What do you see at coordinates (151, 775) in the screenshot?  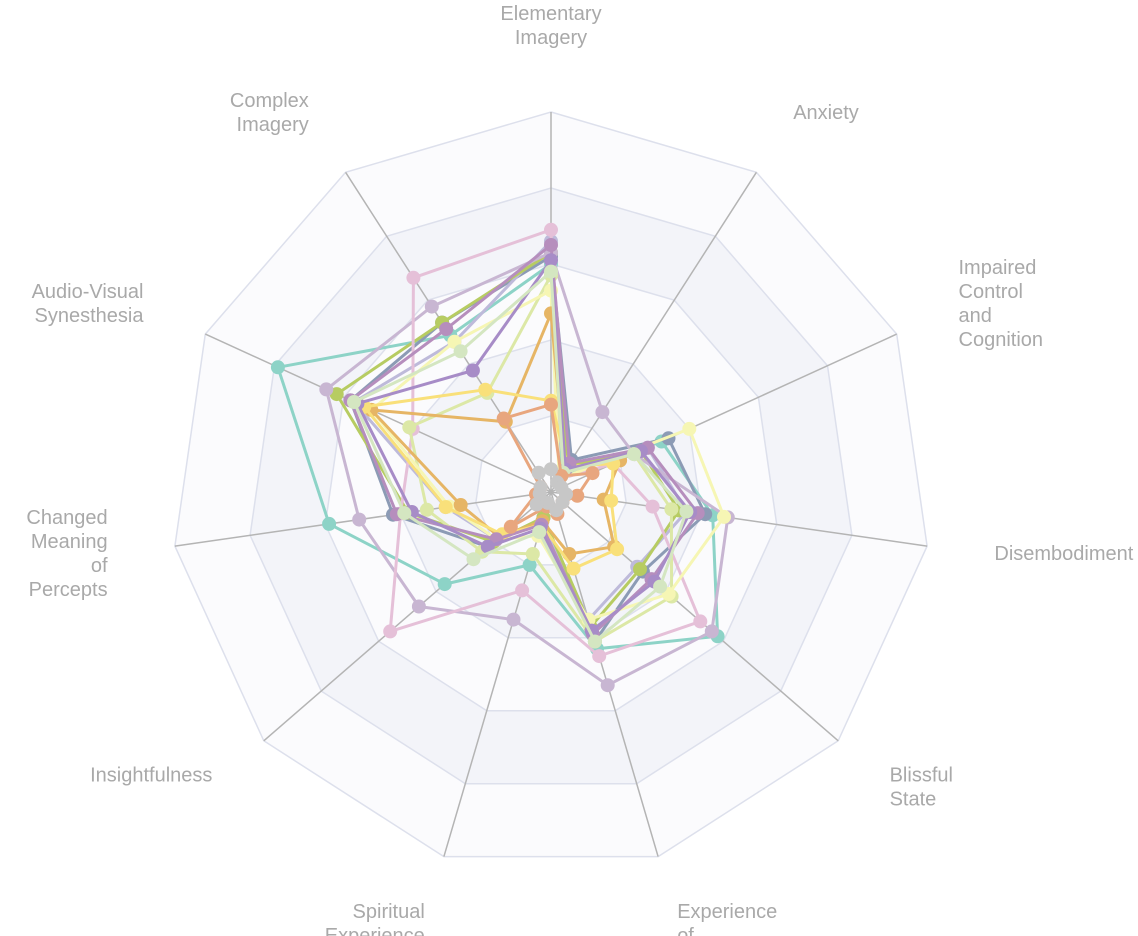 I see `axis-label: Insightfulness` at bounding box center [151, 775].